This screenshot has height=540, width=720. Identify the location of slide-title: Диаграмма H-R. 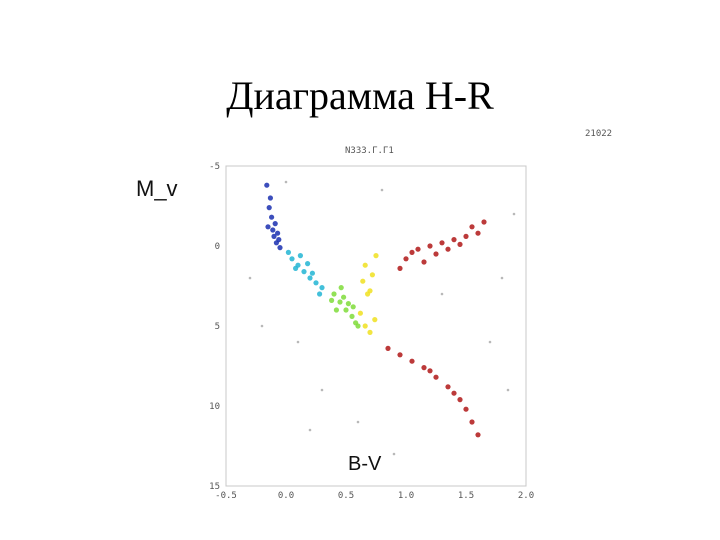
(360, 95).